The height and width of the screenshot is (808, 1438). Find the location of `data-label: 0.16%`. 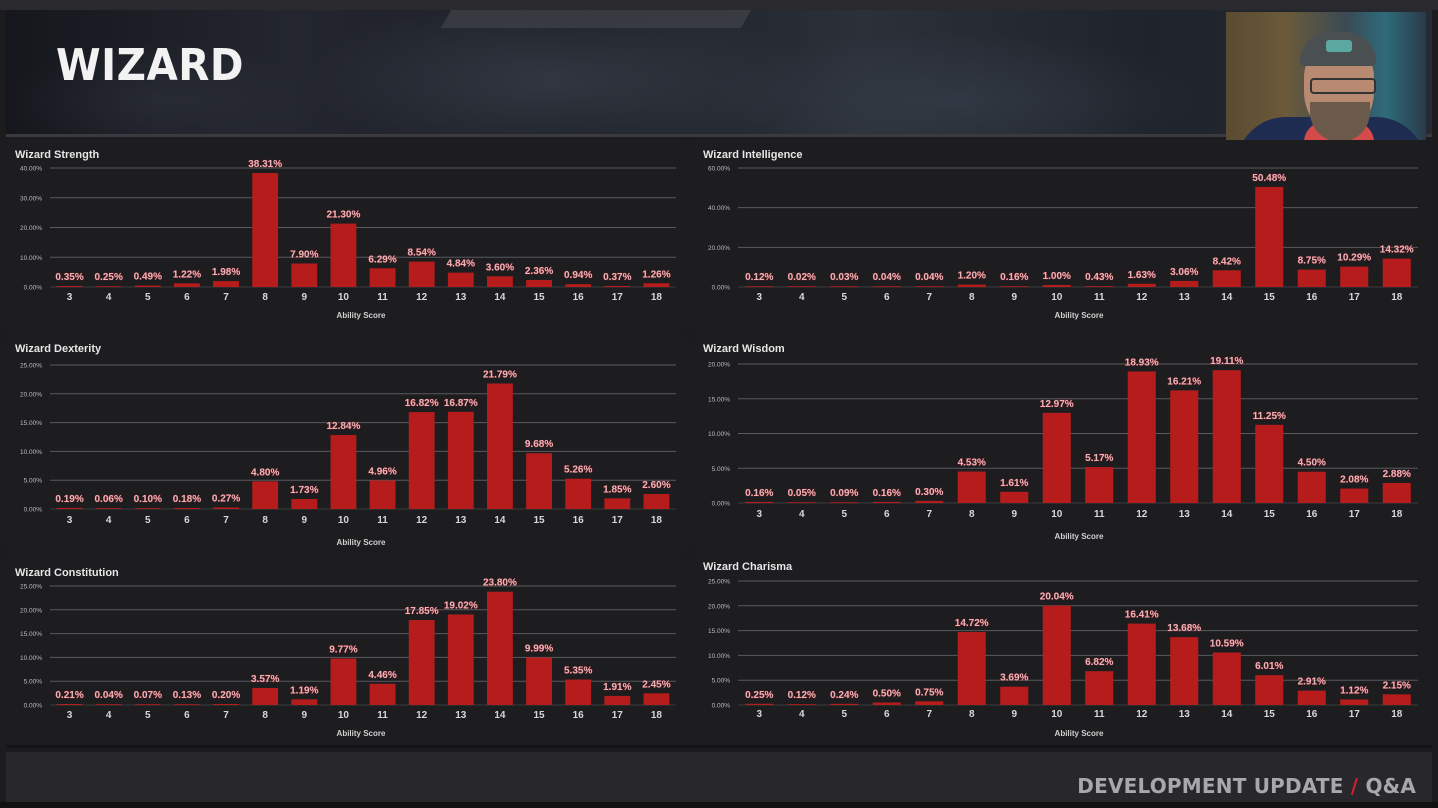

data-label: 0.16% is located at coordinates (1014, 277).